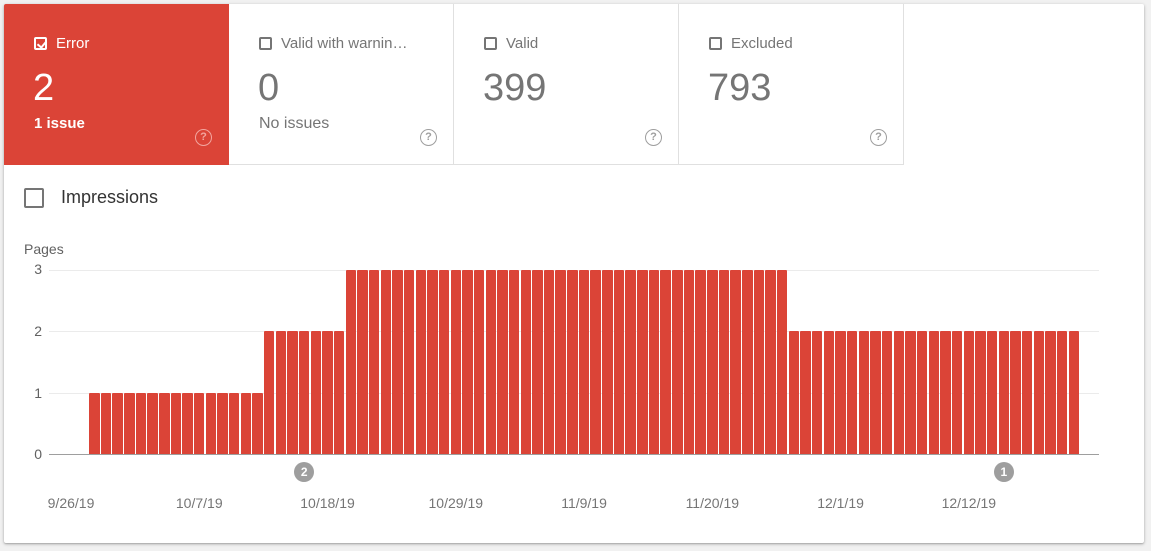  What do you see at coordinates (91, 197) in the screenshot?
I see `impressions-toggle: Impressions` at bounding box center [91, 197].